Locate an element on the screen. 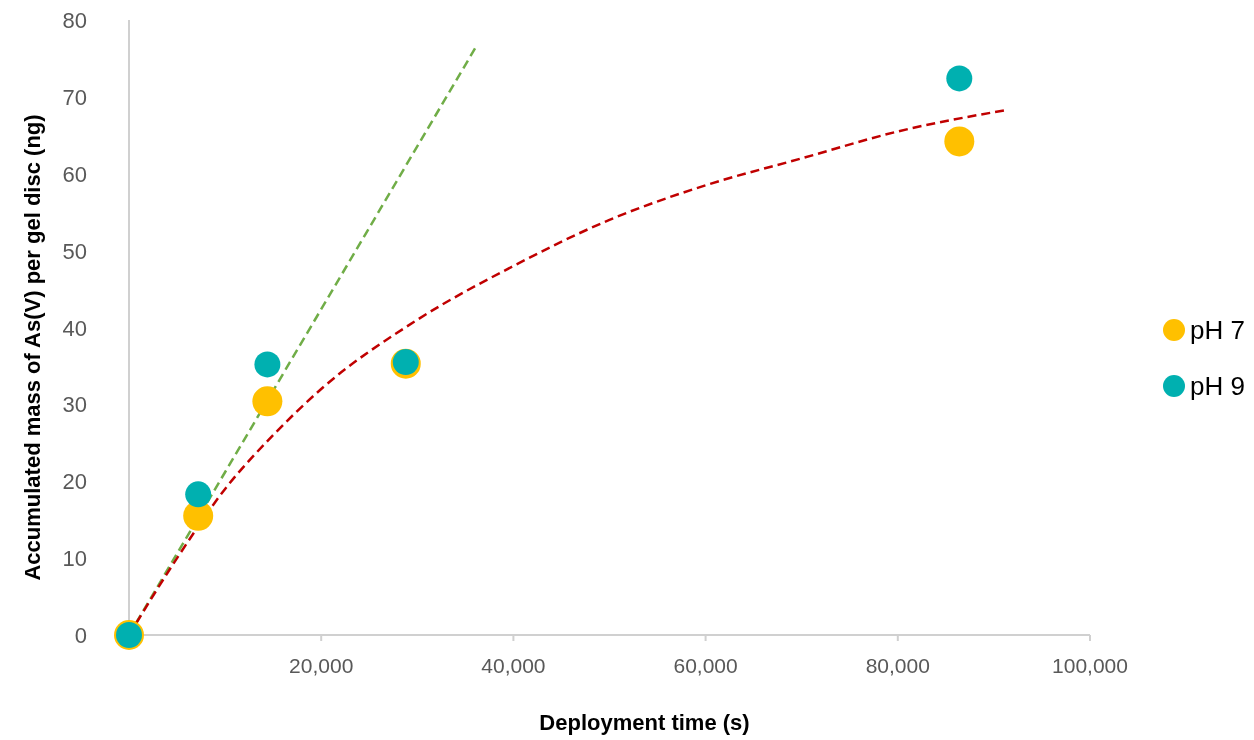 The width and height of the screenshot is (1254, 740). x-axis-title: Deployment time (s) is located at coordinates (644, 722).